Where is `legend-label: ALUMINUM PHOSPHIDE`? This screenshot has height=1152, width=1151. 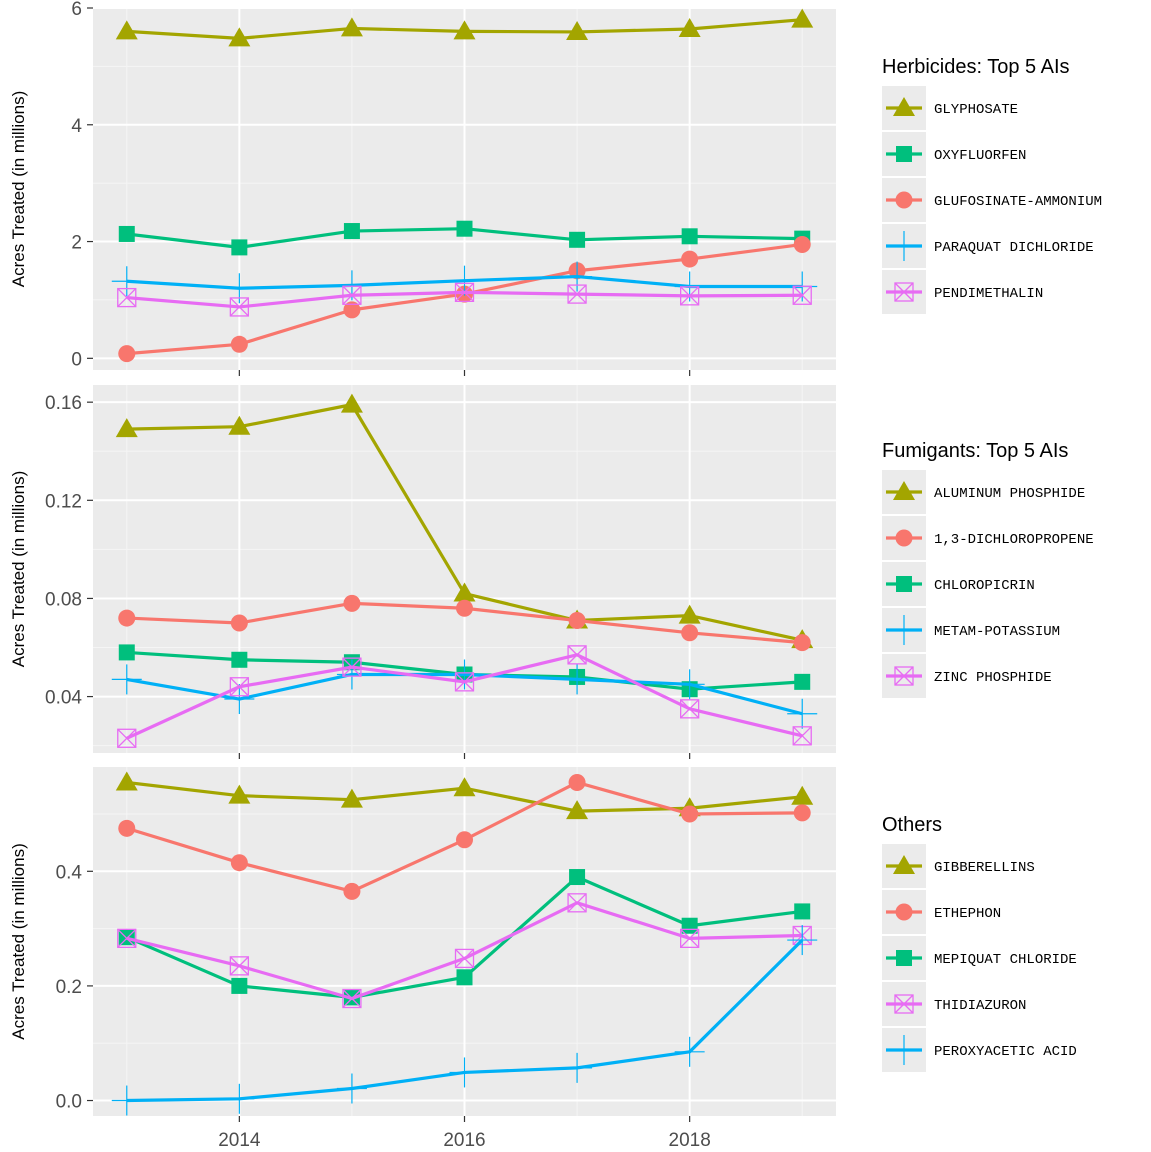
legend-label: ALUMINUM PHOSPHIDE is located at coordinates (1009, 494).